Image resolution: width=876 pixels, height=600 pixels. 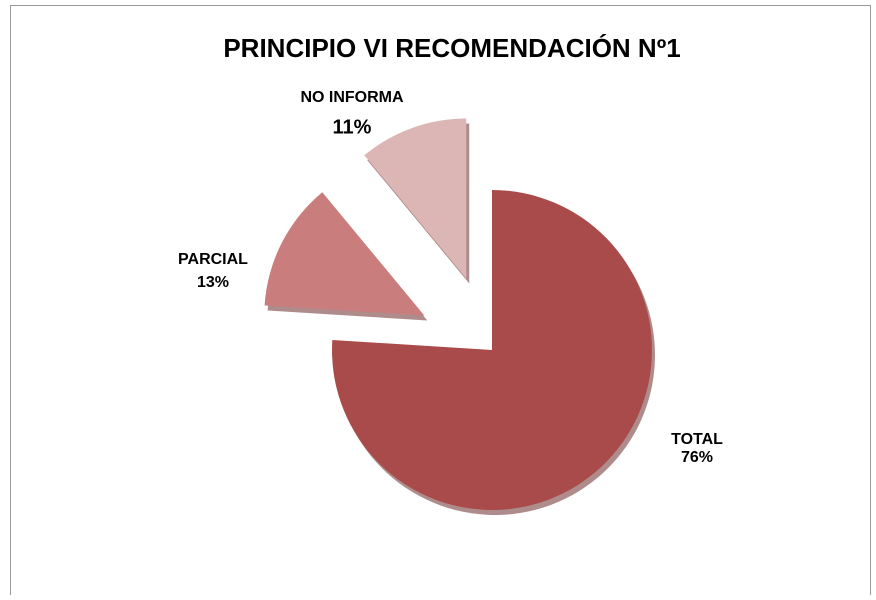 I want to click on slice-value-label: 76%, so click(x=697, y=457).